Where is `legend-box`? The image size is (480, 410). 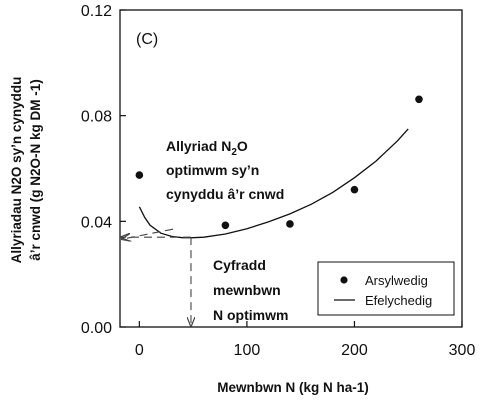 legend-box is located at coordinates (386, 288).